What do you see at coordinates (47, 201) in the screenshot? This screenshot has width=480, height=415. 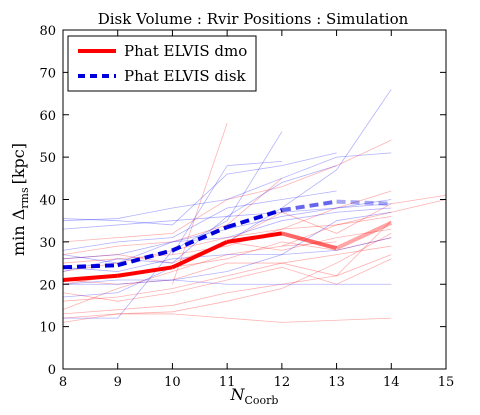 I see `y-tick-label: 40` at bounding box center [47, 201].